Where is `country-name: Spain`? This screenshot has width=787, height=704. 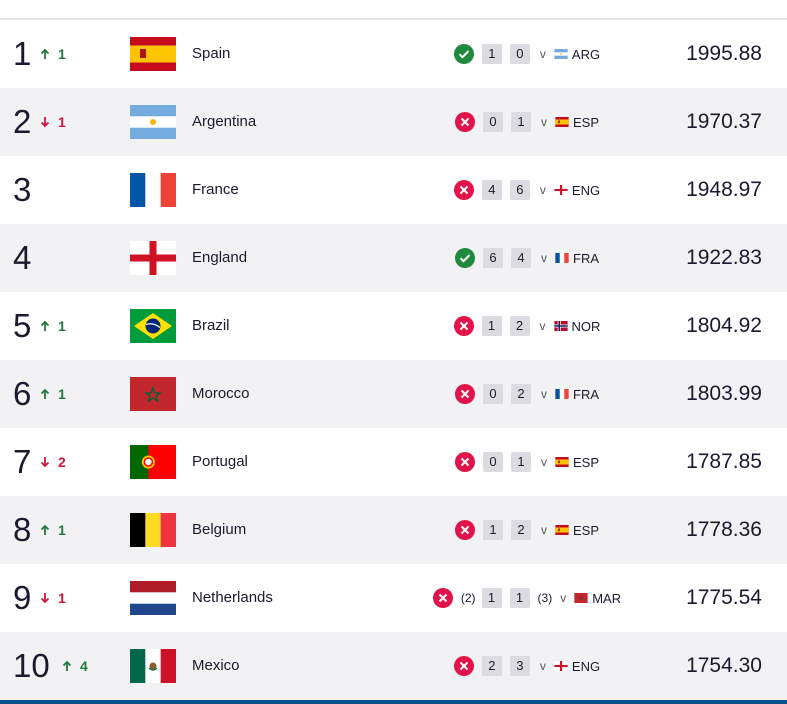
country-name: Spain is located at coordinates (211, 53).